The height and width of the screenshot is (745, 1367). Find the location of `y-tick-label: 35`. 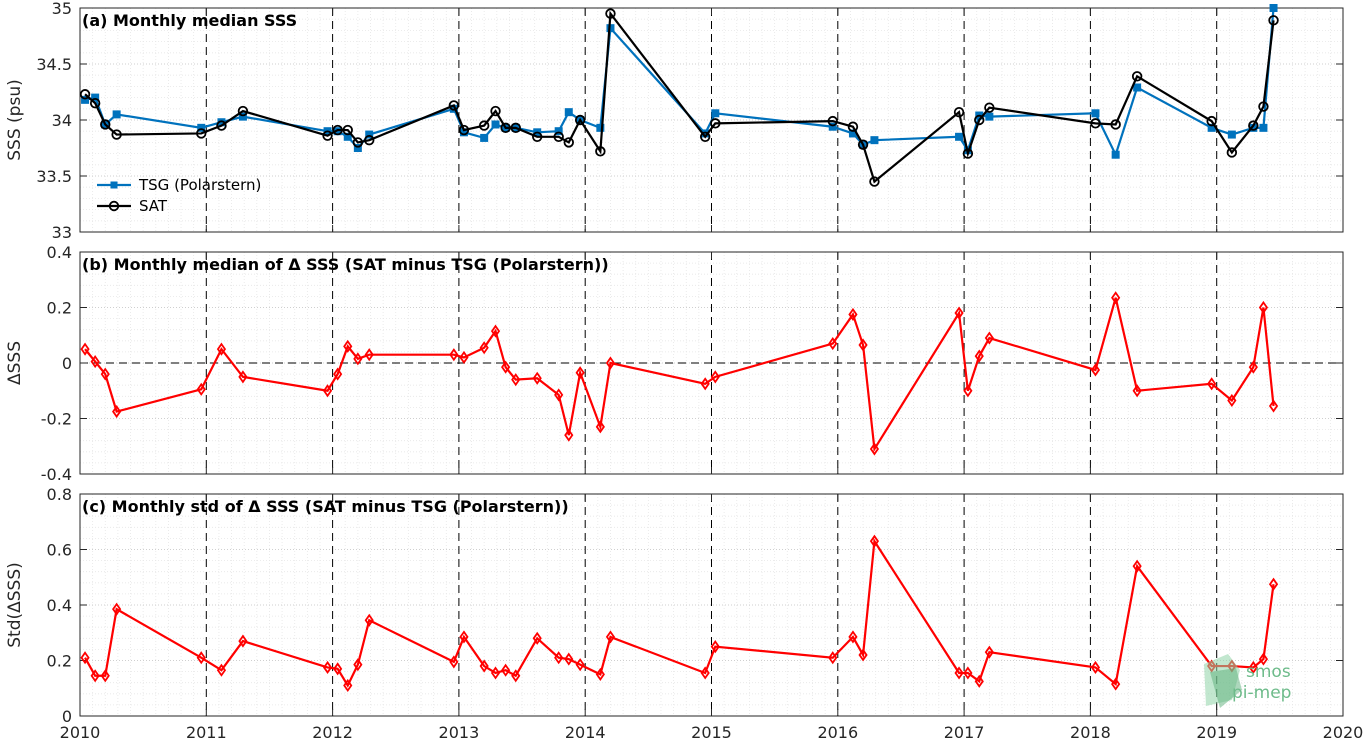

y-tick-label: 35 is located at coordinates (62, 9).